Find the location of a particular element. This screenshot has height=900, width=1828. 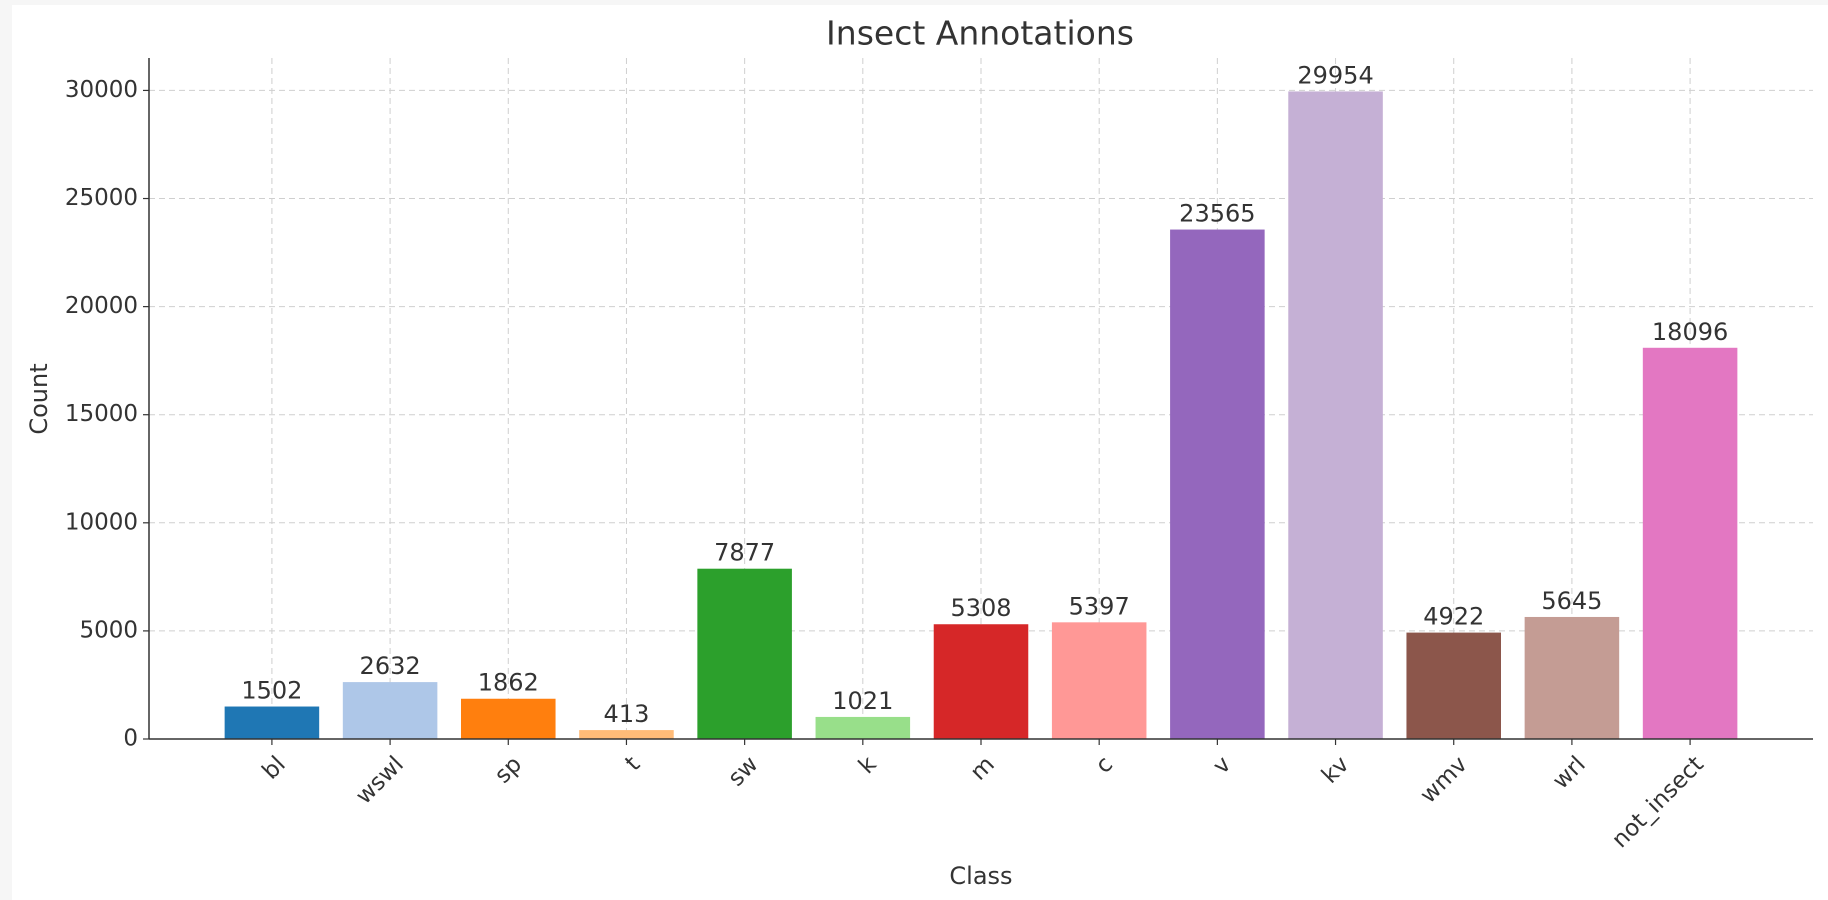

data-label: 4922 is located at coordinates (1453, 617).